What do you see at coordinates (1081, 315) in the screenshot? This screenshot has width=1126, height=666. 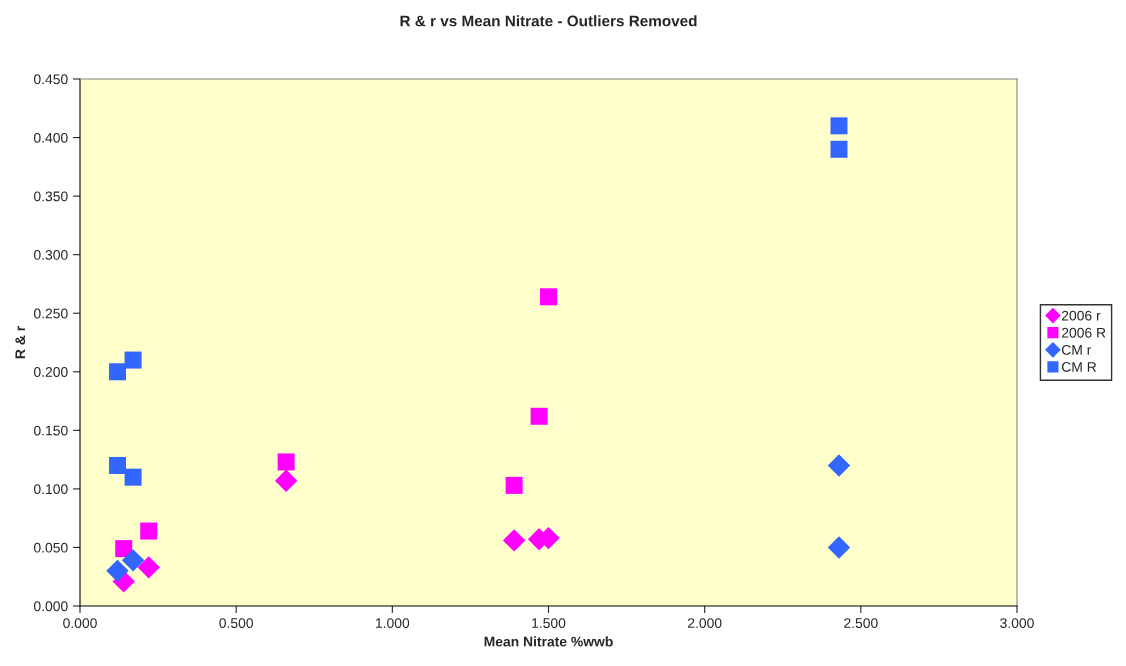 I see `legend-label: 2006 r` at bounding box center [1081, 315].